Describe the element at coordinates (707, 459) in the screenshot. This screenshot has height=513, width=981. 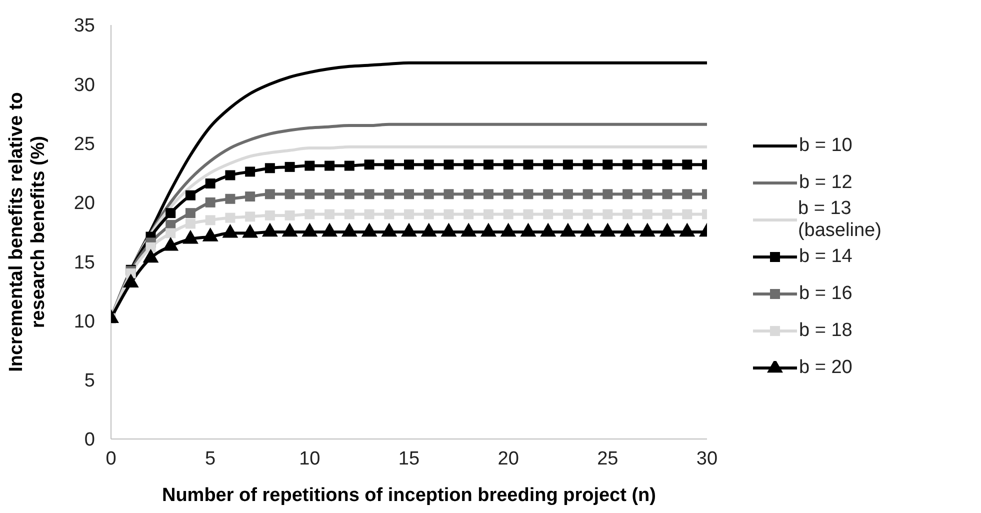
I see `x-tick-label: 30` at that location.